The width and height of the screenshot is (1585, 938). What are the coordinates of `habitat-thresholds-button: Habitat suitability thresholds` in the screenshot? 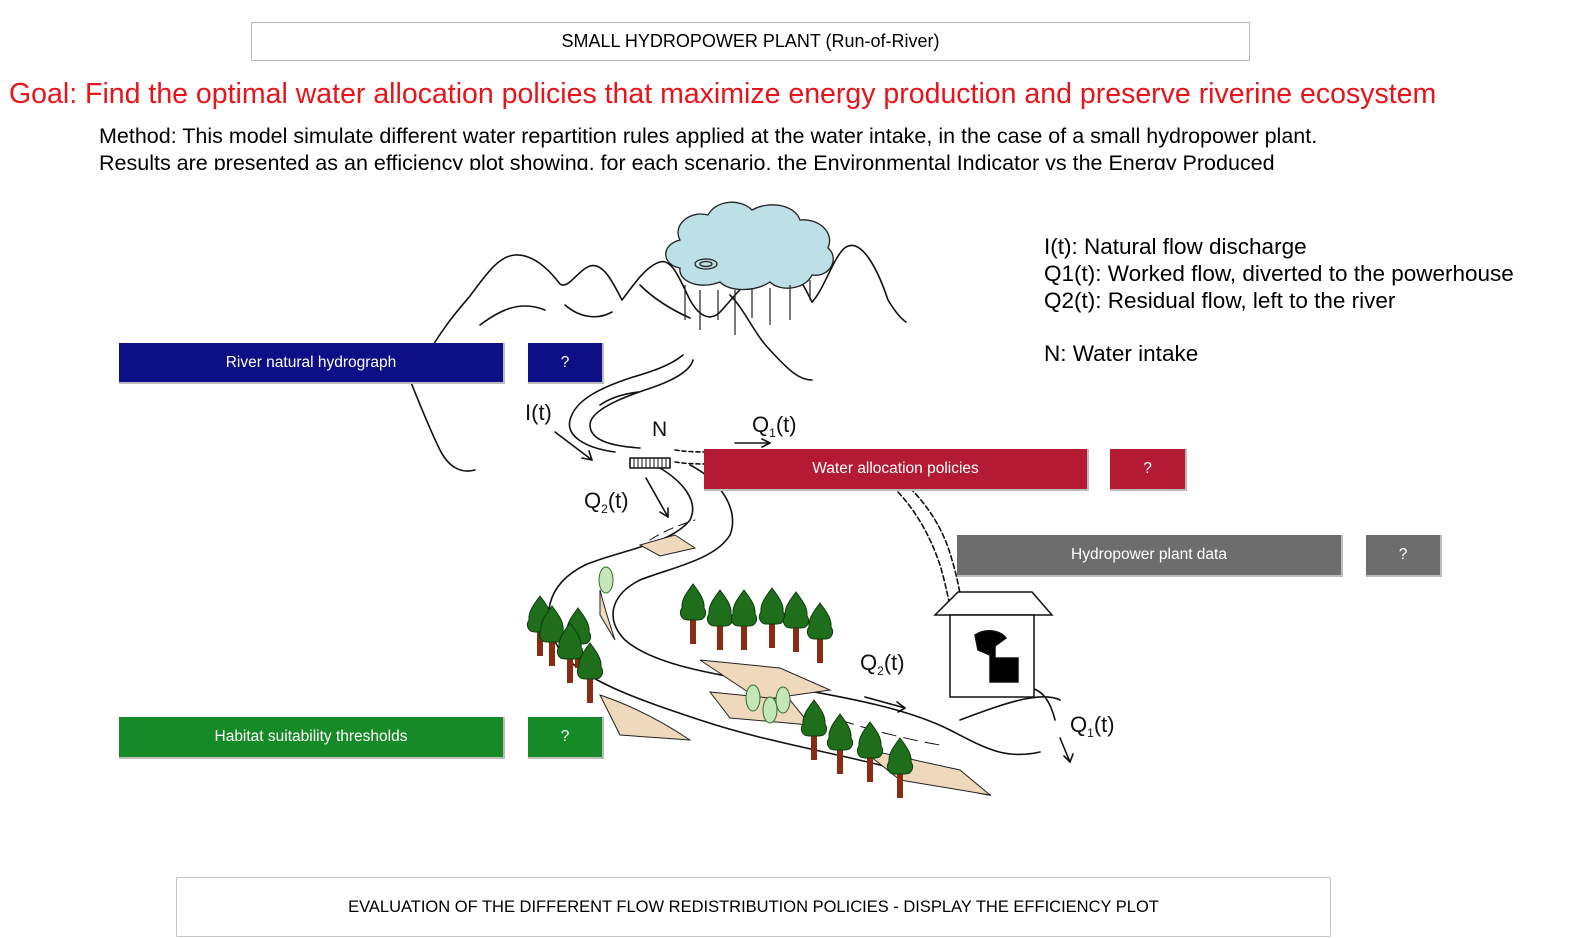 It's located at (312, 738).